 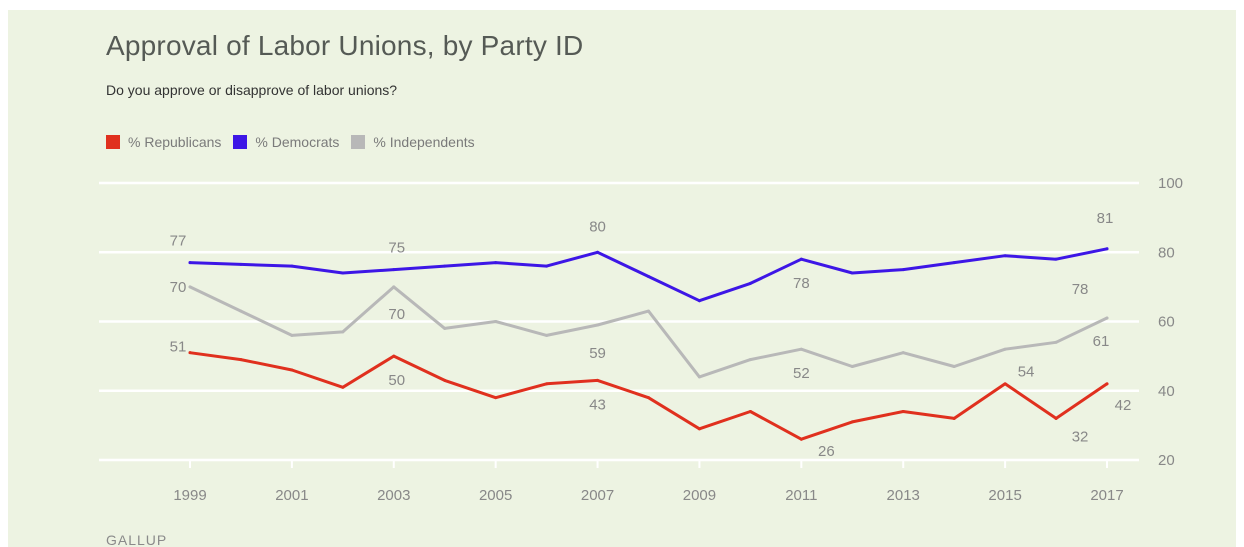 I want to click on data-point-democrats-2004, so click(x=445, y=266).